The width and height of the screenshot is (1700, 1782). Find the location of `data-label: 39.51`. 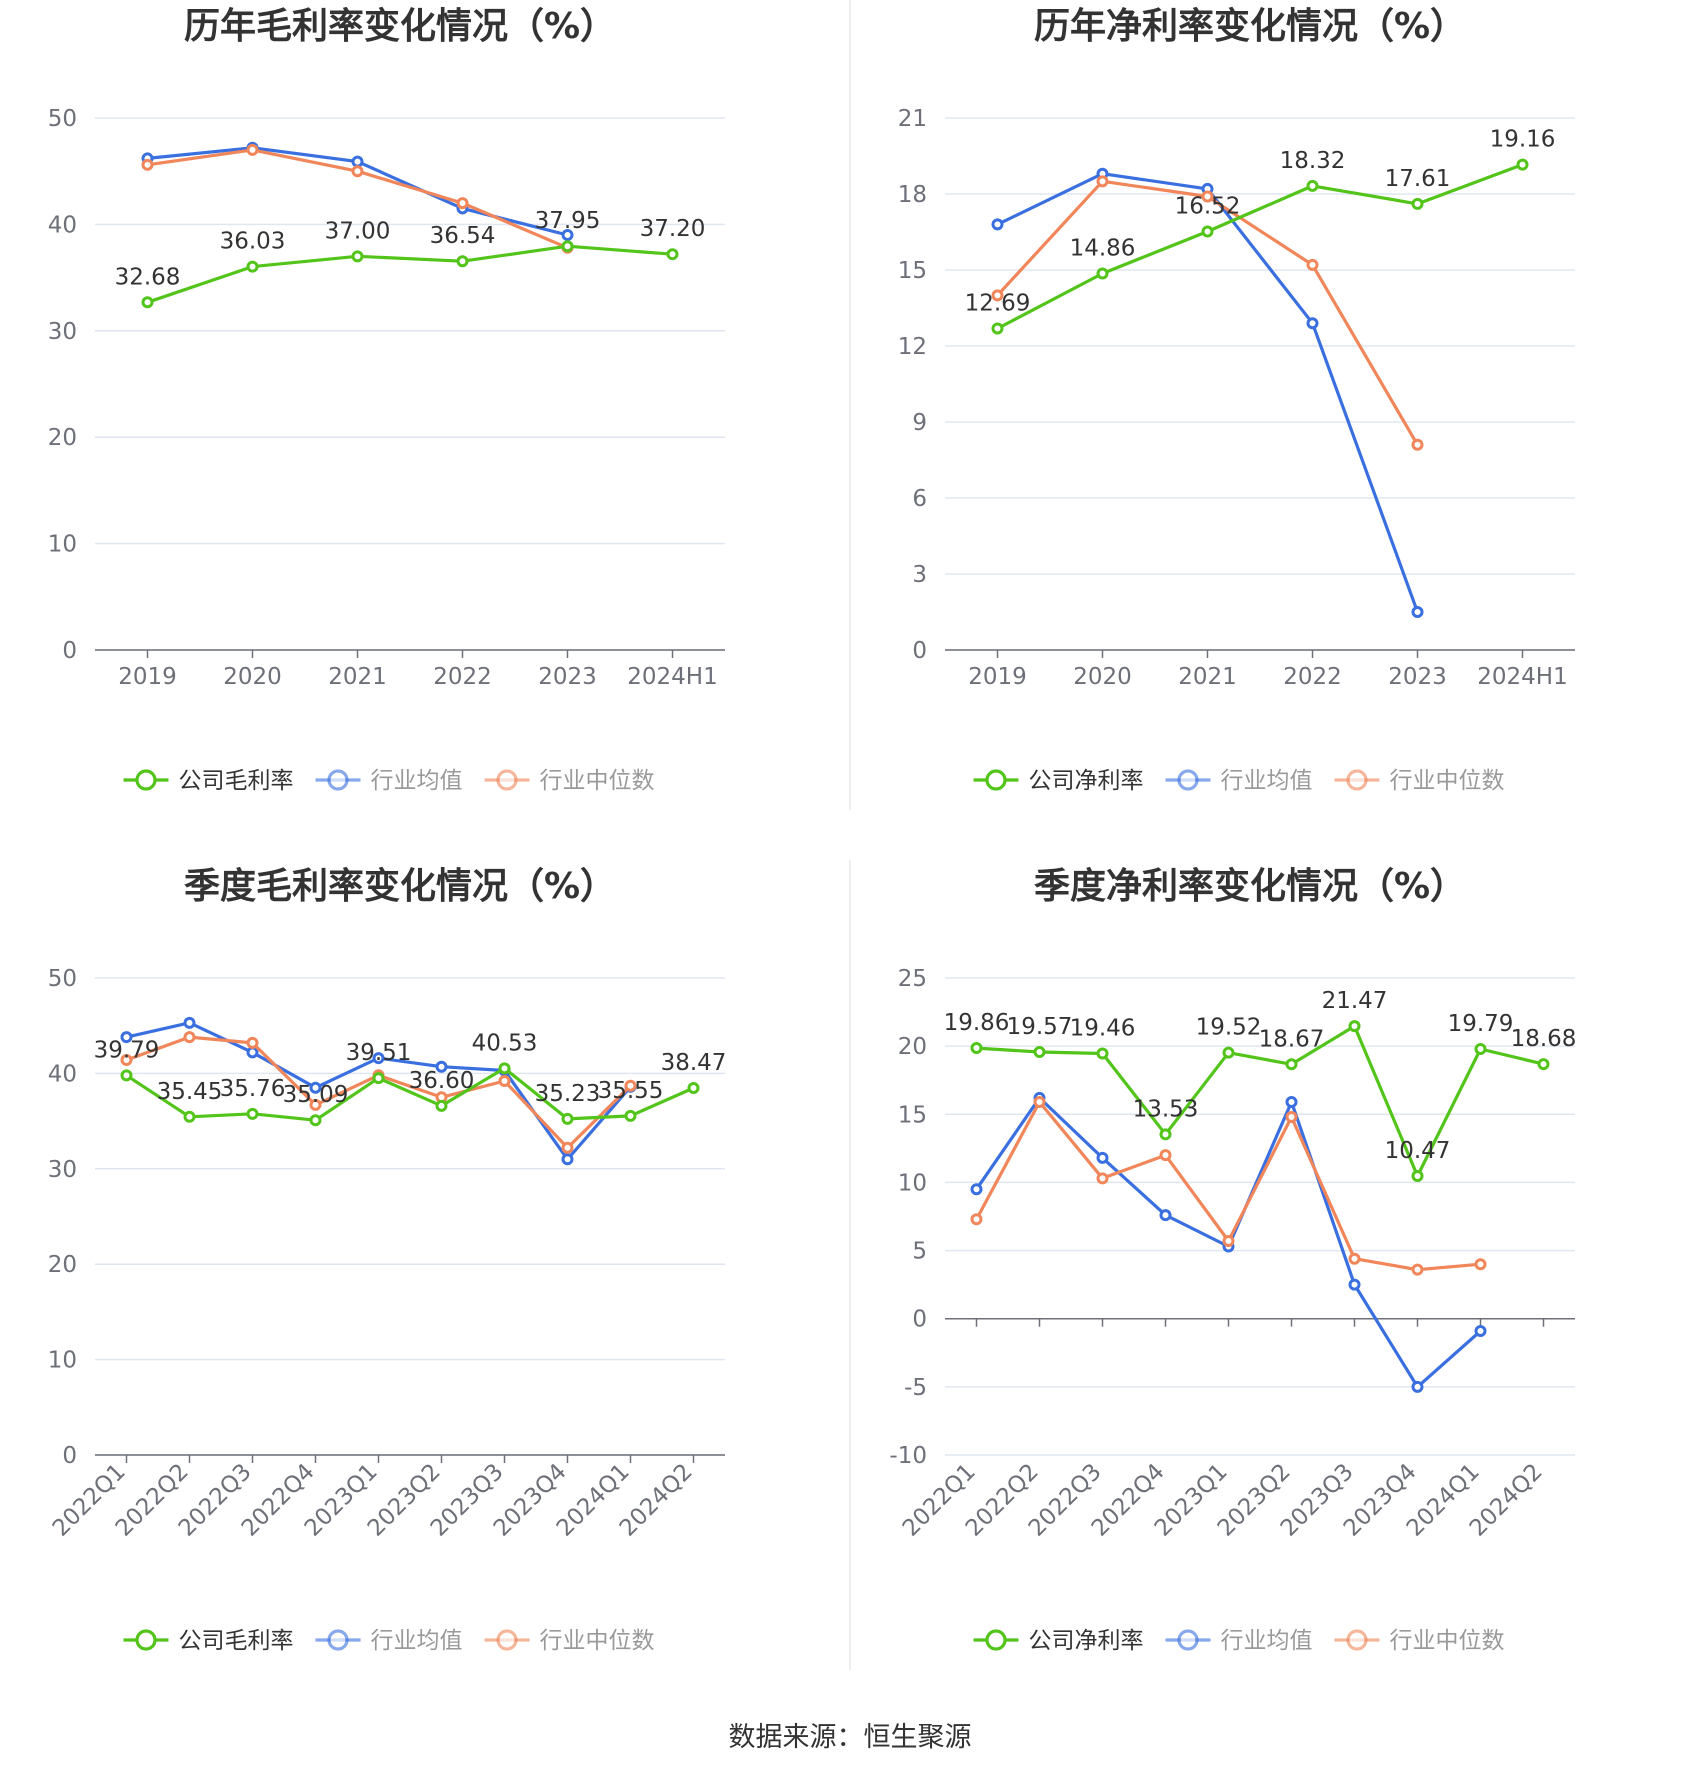

data-label: 39.51 is located at coordinates (379, 1053).